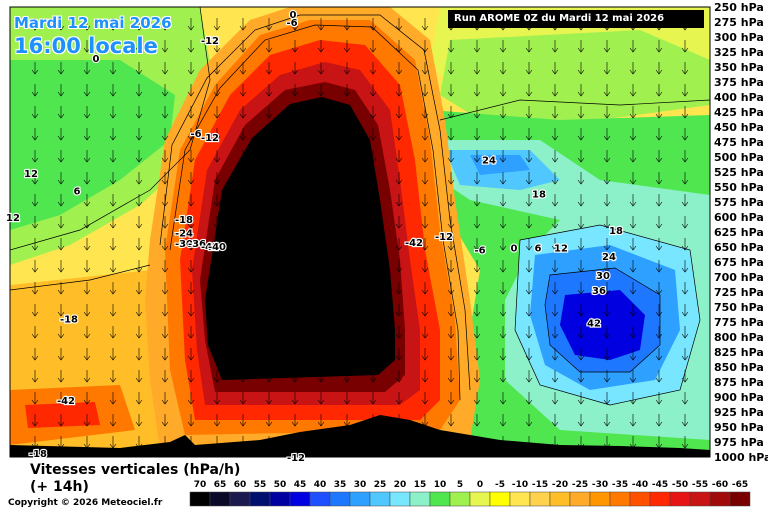  I want to click on plume-core, so click(300, 238).